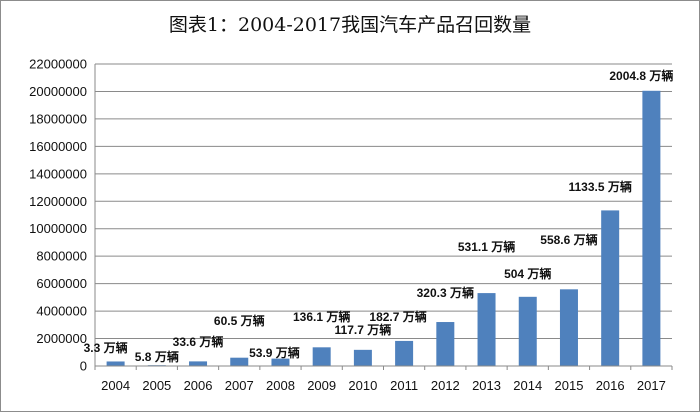 This screenshot has width=700, height=412. What do you see at coordinates (321, 316) in the screenshot?
I see `data-label: 136.1 万辆` at bounding box center [321, 316].